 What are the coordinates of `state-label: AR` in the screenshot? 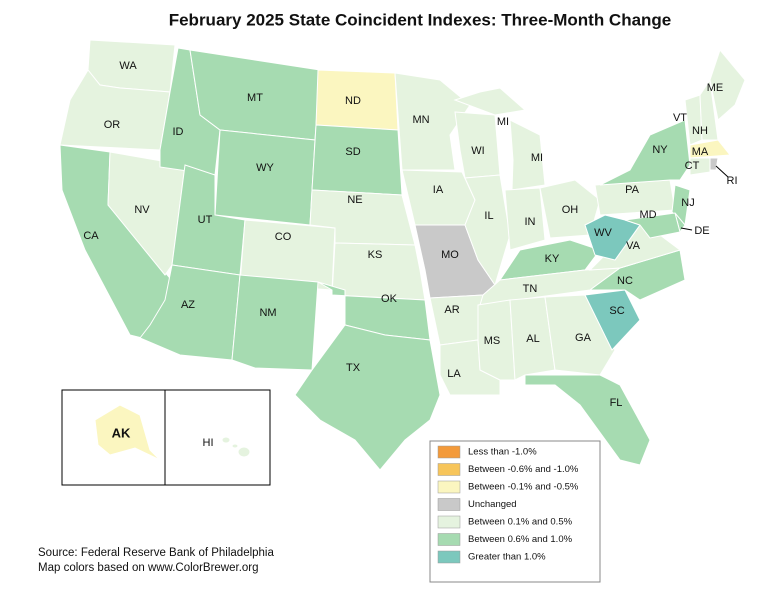 It's located at (451, 310).